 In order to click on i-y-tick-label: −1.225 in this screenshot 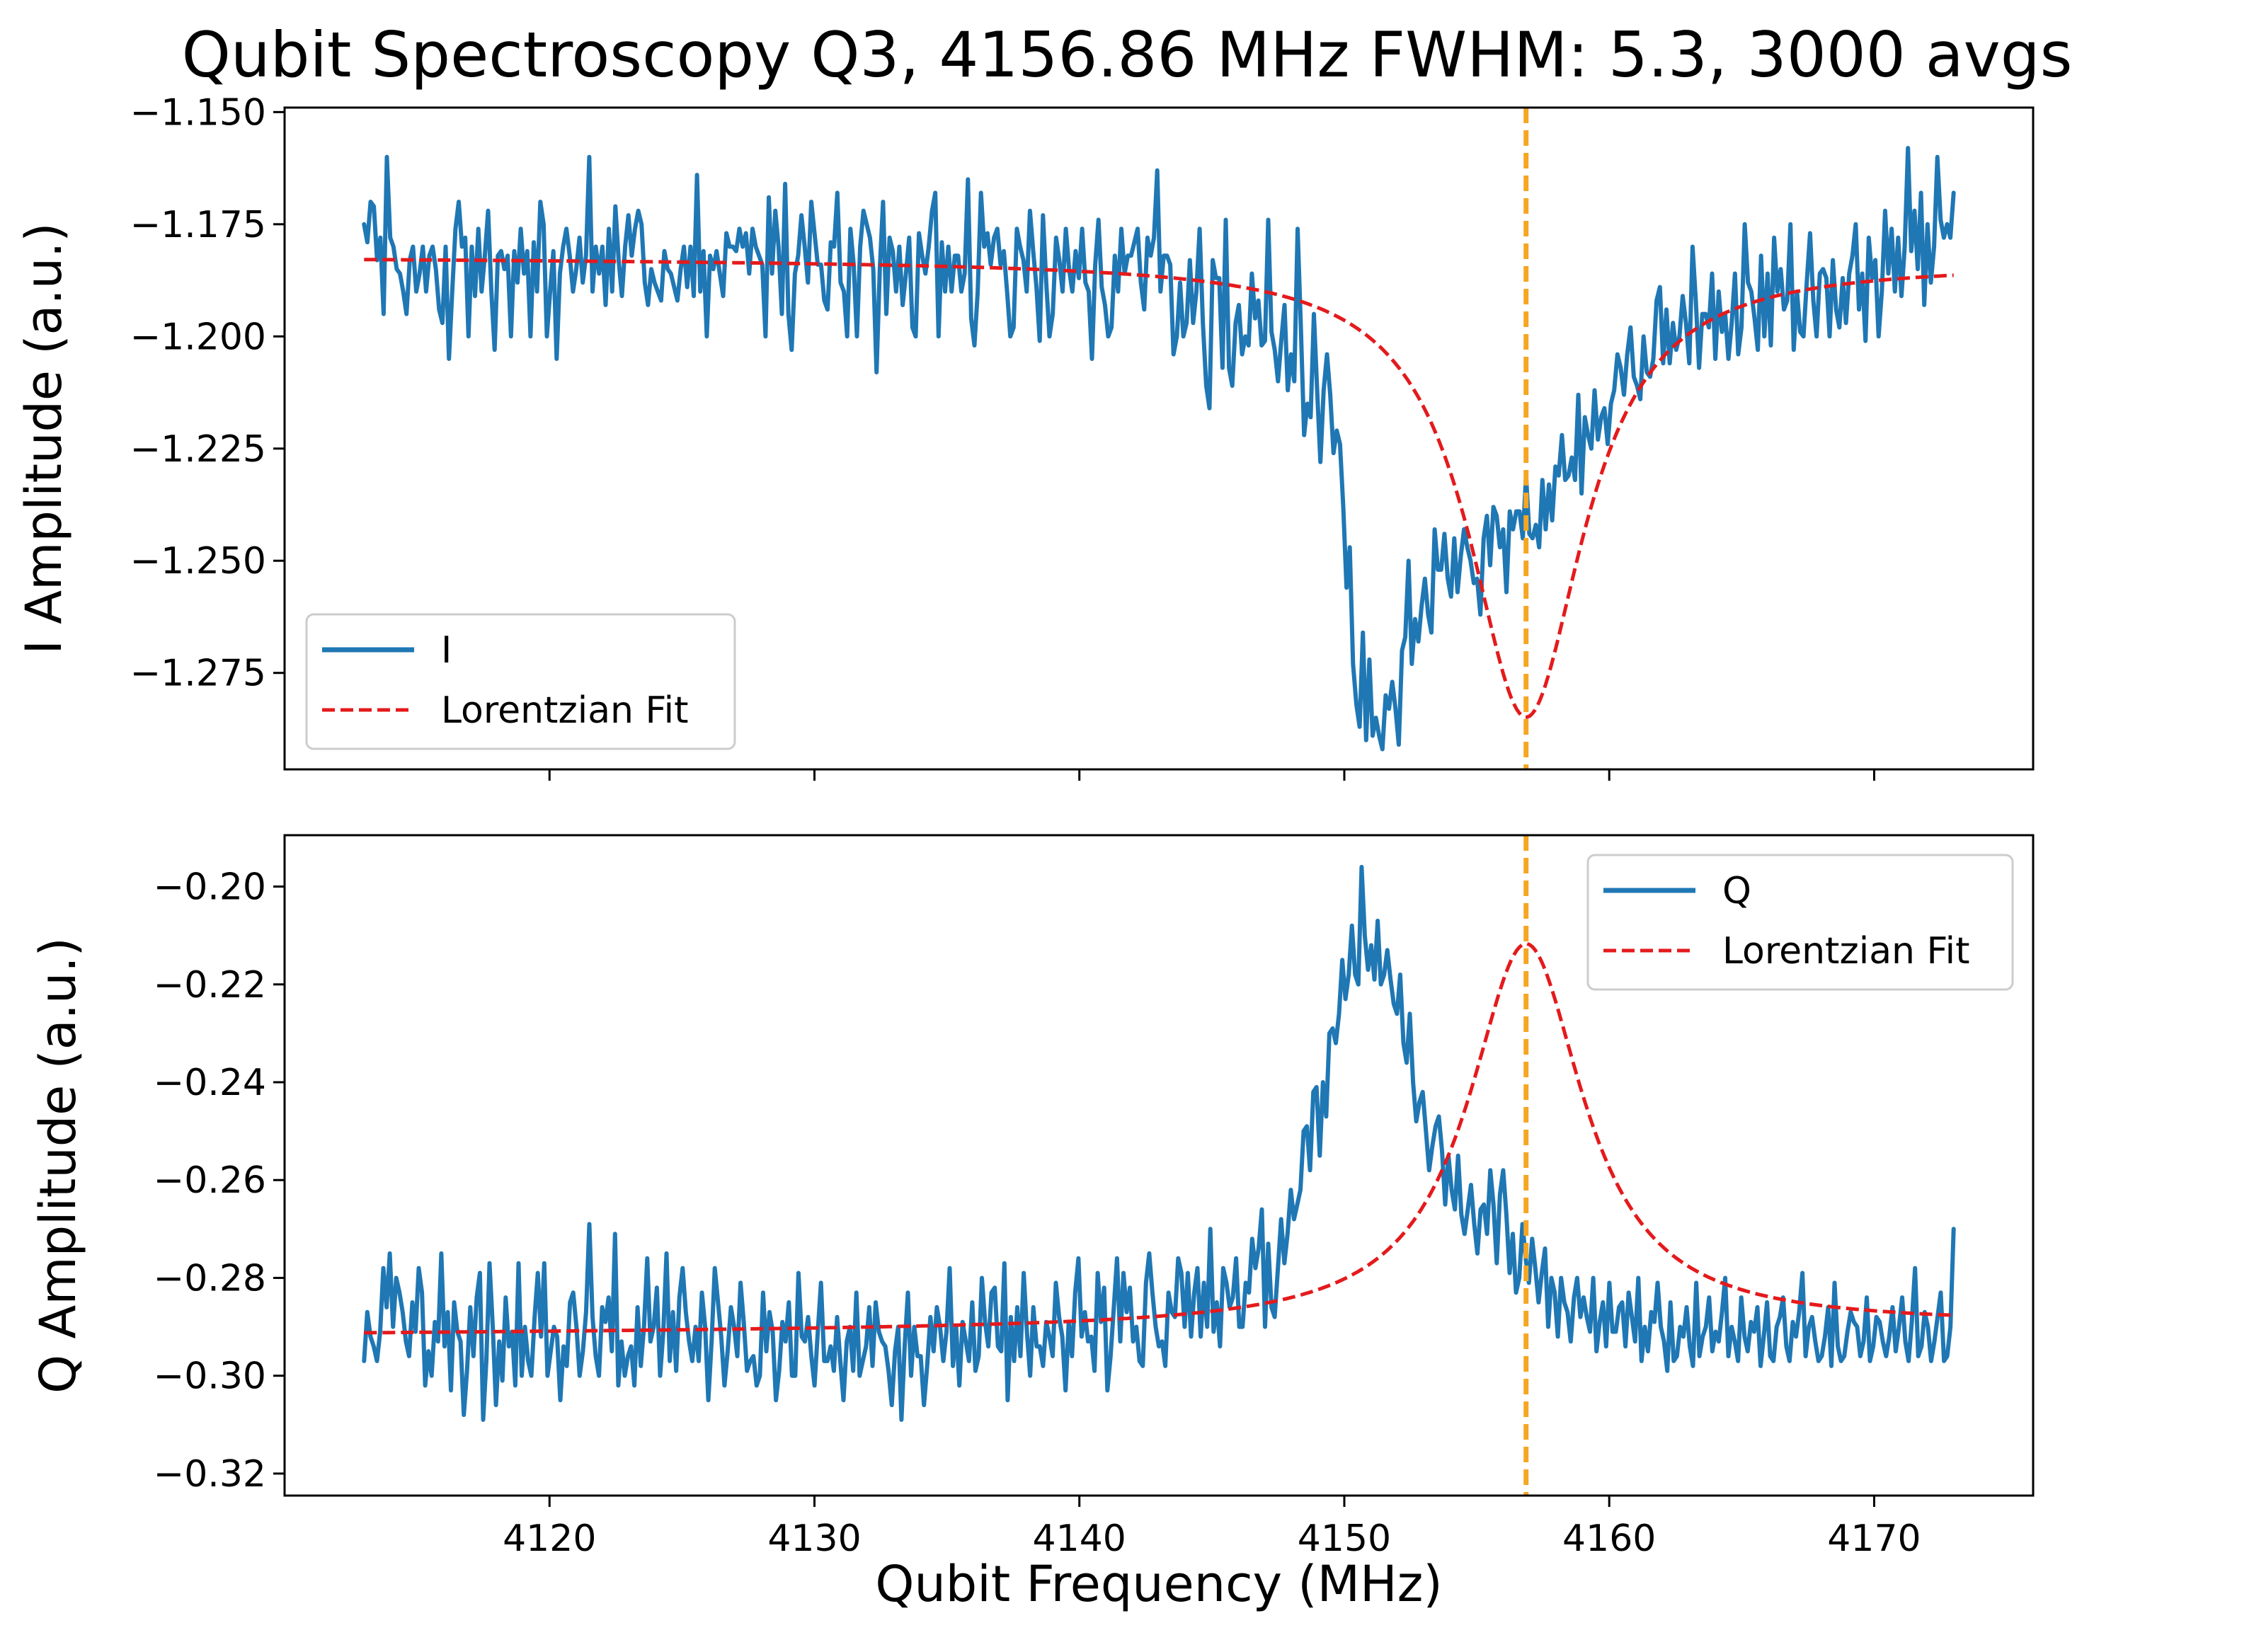, I will do `click(198, 450)`.